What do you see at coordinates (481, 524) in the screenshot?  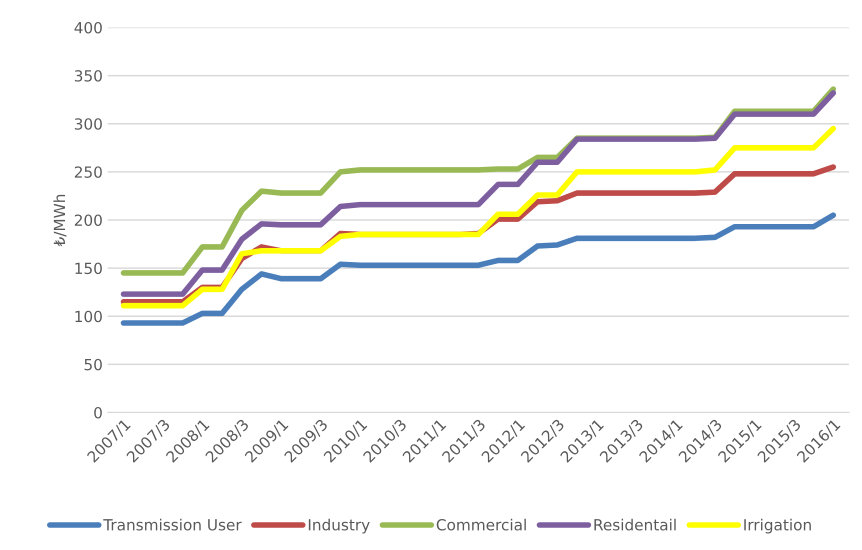 I see `legend-label: Commercial` at bounding box center [481, 524].